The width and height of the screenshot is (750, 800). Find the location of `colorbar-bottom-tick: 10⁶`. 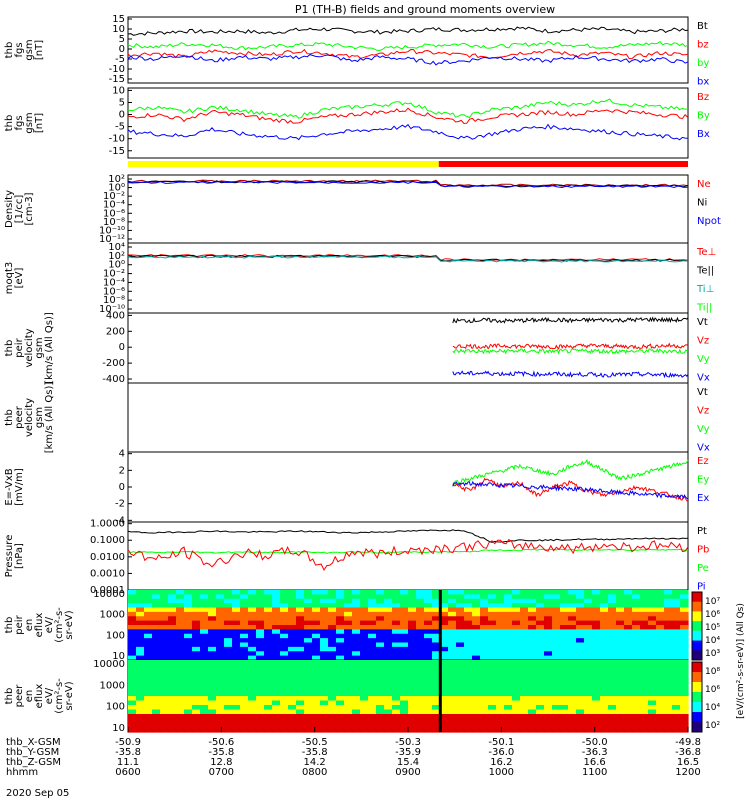

colorbar-bottom-tick: 10⁶ is located at coordinates (712, 690).